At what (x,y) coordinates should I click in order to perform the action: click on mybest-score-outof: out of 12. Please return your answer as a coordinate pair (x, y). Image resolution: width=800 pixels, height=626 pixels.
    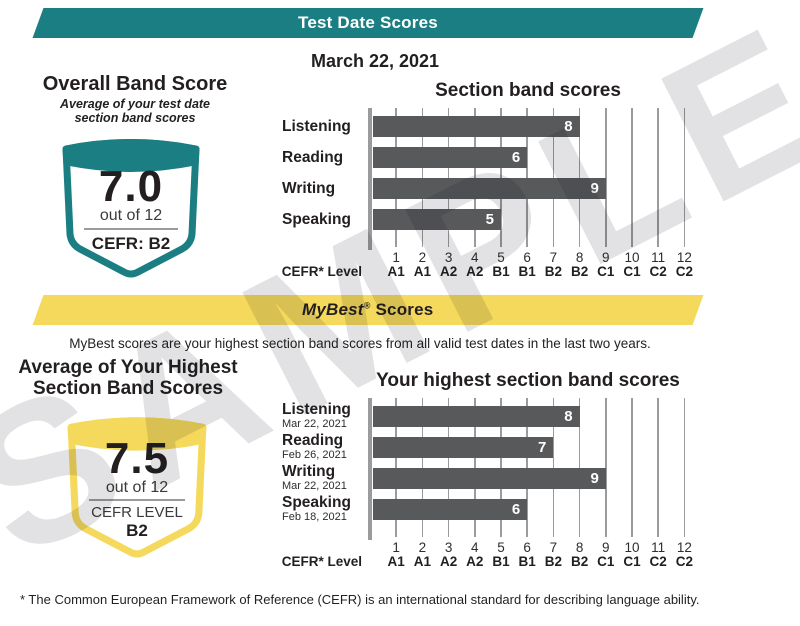
    Looking at the image, I should click on (137, 487).